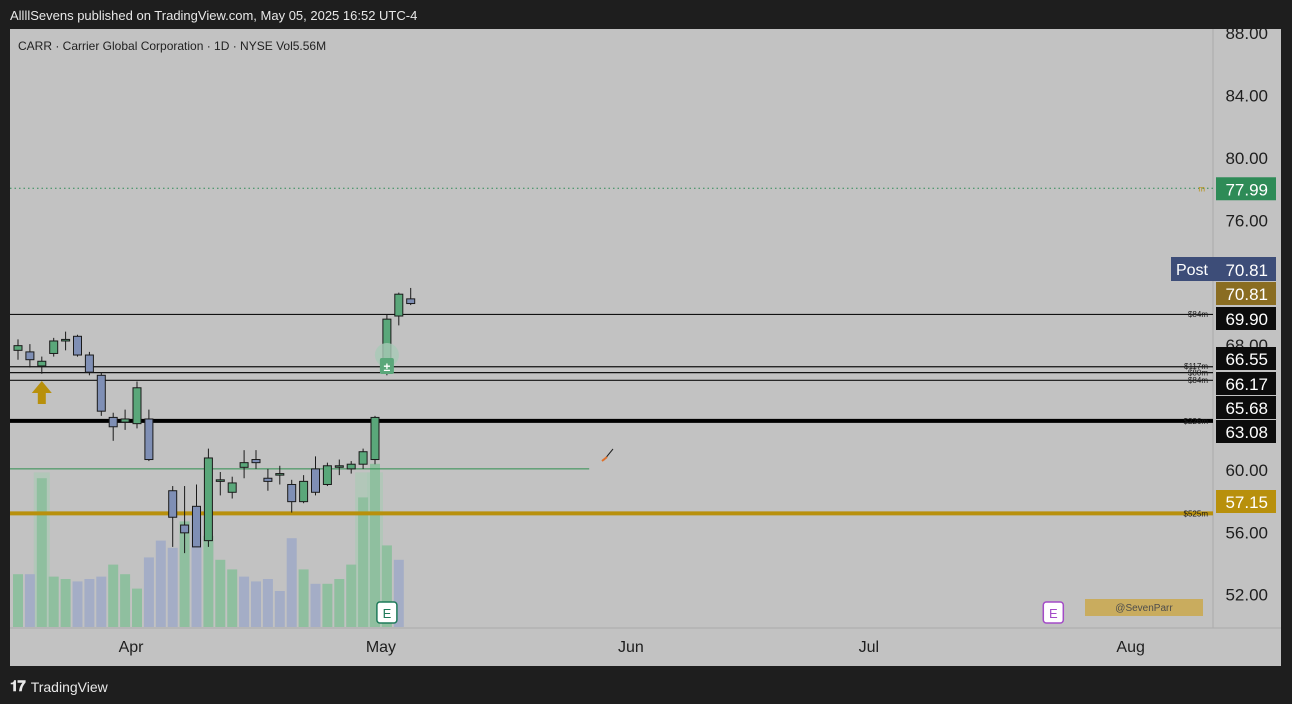 Image resolution: width=1292 pixels, height=704 pixels. I want to click on level-badge: 57.15, so click(1246, 502).